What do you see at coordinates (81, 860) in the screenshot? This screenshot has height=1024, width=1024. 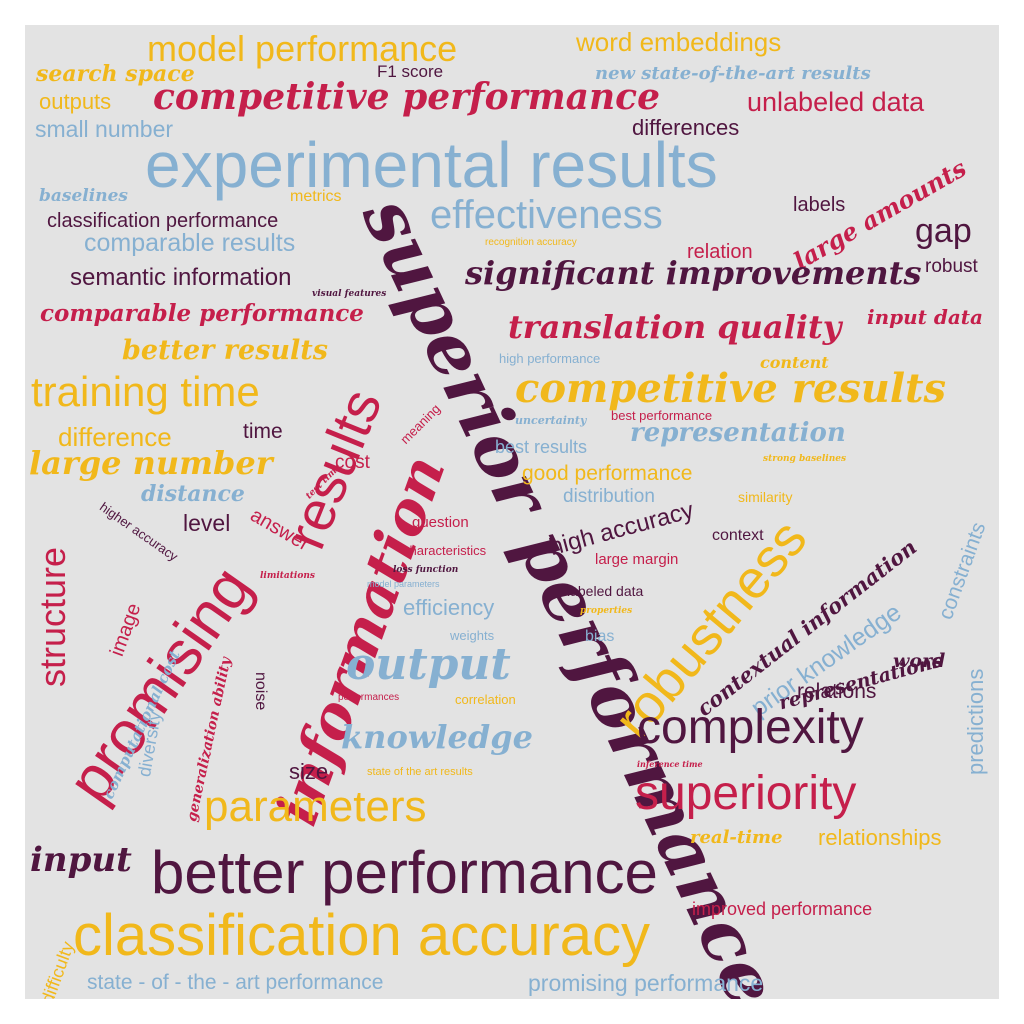 I see `word: input` at bounding box center [81, 860].